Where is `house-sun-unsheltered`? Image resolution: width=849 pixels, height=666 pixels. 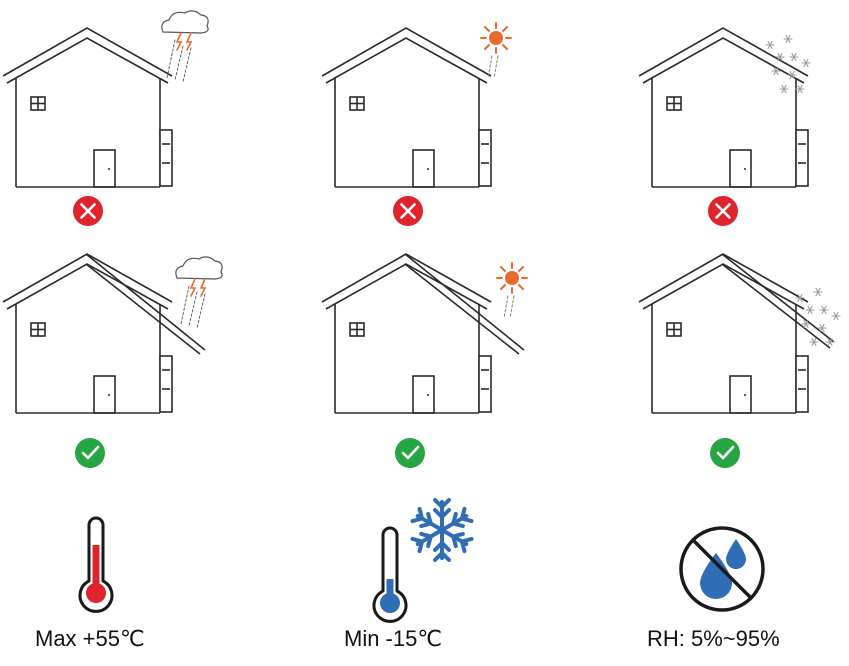 house-sun-unsheltered is located at coordinates (416, 125).